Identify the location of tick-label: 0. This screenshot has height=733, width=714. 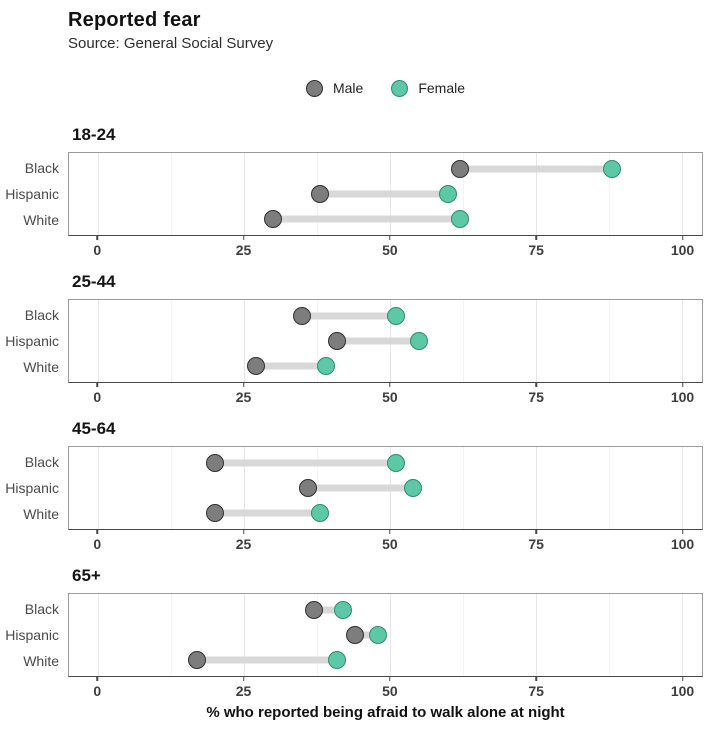
(97, 397).